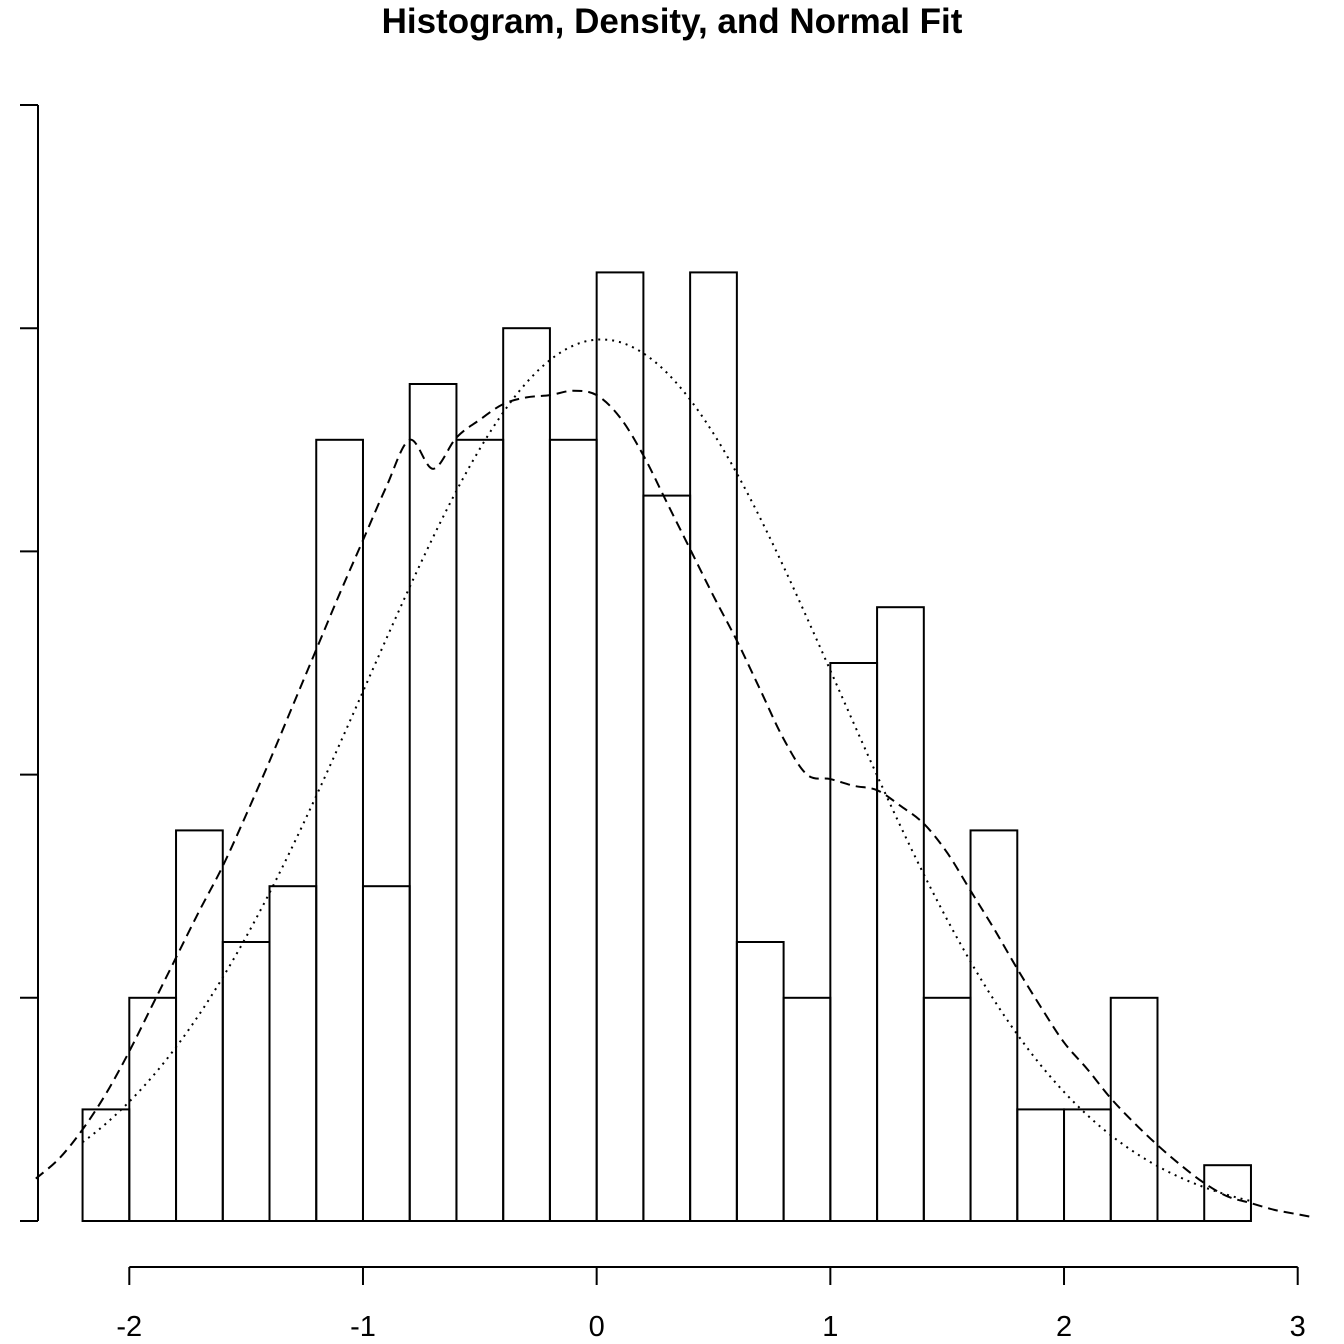 The height and width of the screenshot is (1344, 1344). Describe the element at coordinates (1064, 1327) in the screenshot. I see `x-tick-label-4: 2` at that location.